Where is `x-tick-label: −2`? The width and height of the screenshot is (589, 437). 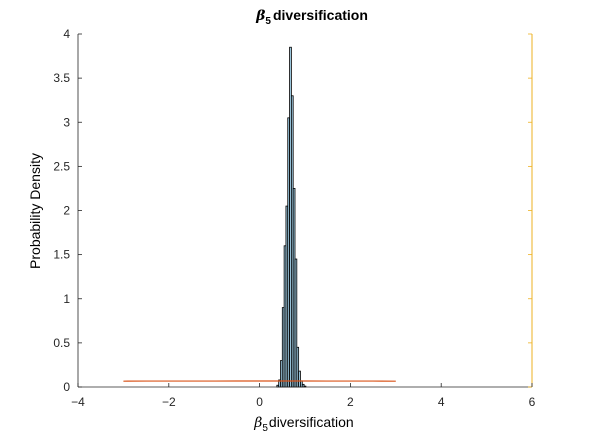
x-tick-label: −2 is located at coordinates (169, 402).